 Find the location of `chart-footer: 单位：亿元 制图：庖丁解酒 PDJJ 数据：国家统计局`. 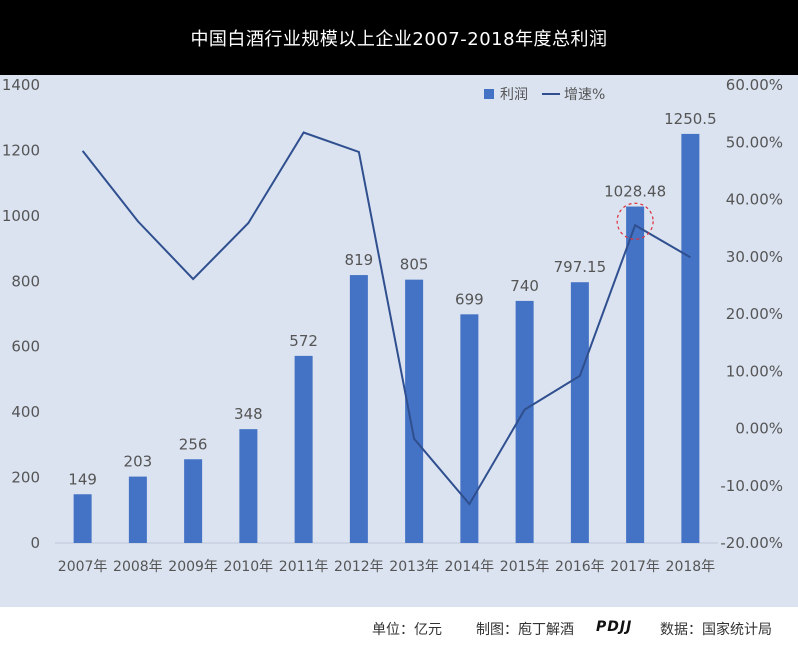

chart-footer: 单位：亿元 制图：庖丁解酒 PDJJ 数据：国家统计局 is located at coordinates (399, 627).